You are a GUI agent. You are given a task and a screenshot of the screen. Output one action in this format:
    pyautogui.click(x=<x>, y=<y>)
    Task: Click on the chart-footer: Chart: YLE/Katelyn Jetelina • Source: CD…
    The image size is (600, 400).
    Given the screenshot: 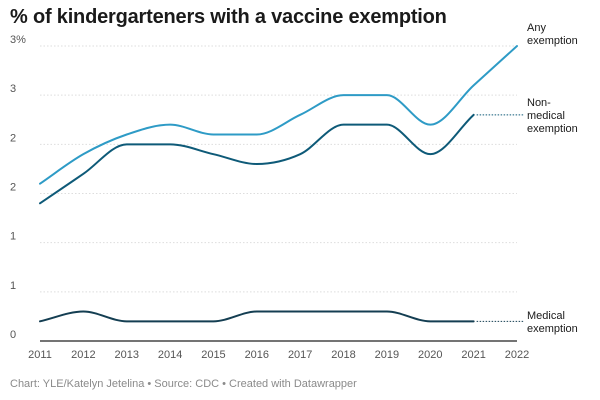 What is the action you would take?
    pyautogui.click(x=183, y=384)
    